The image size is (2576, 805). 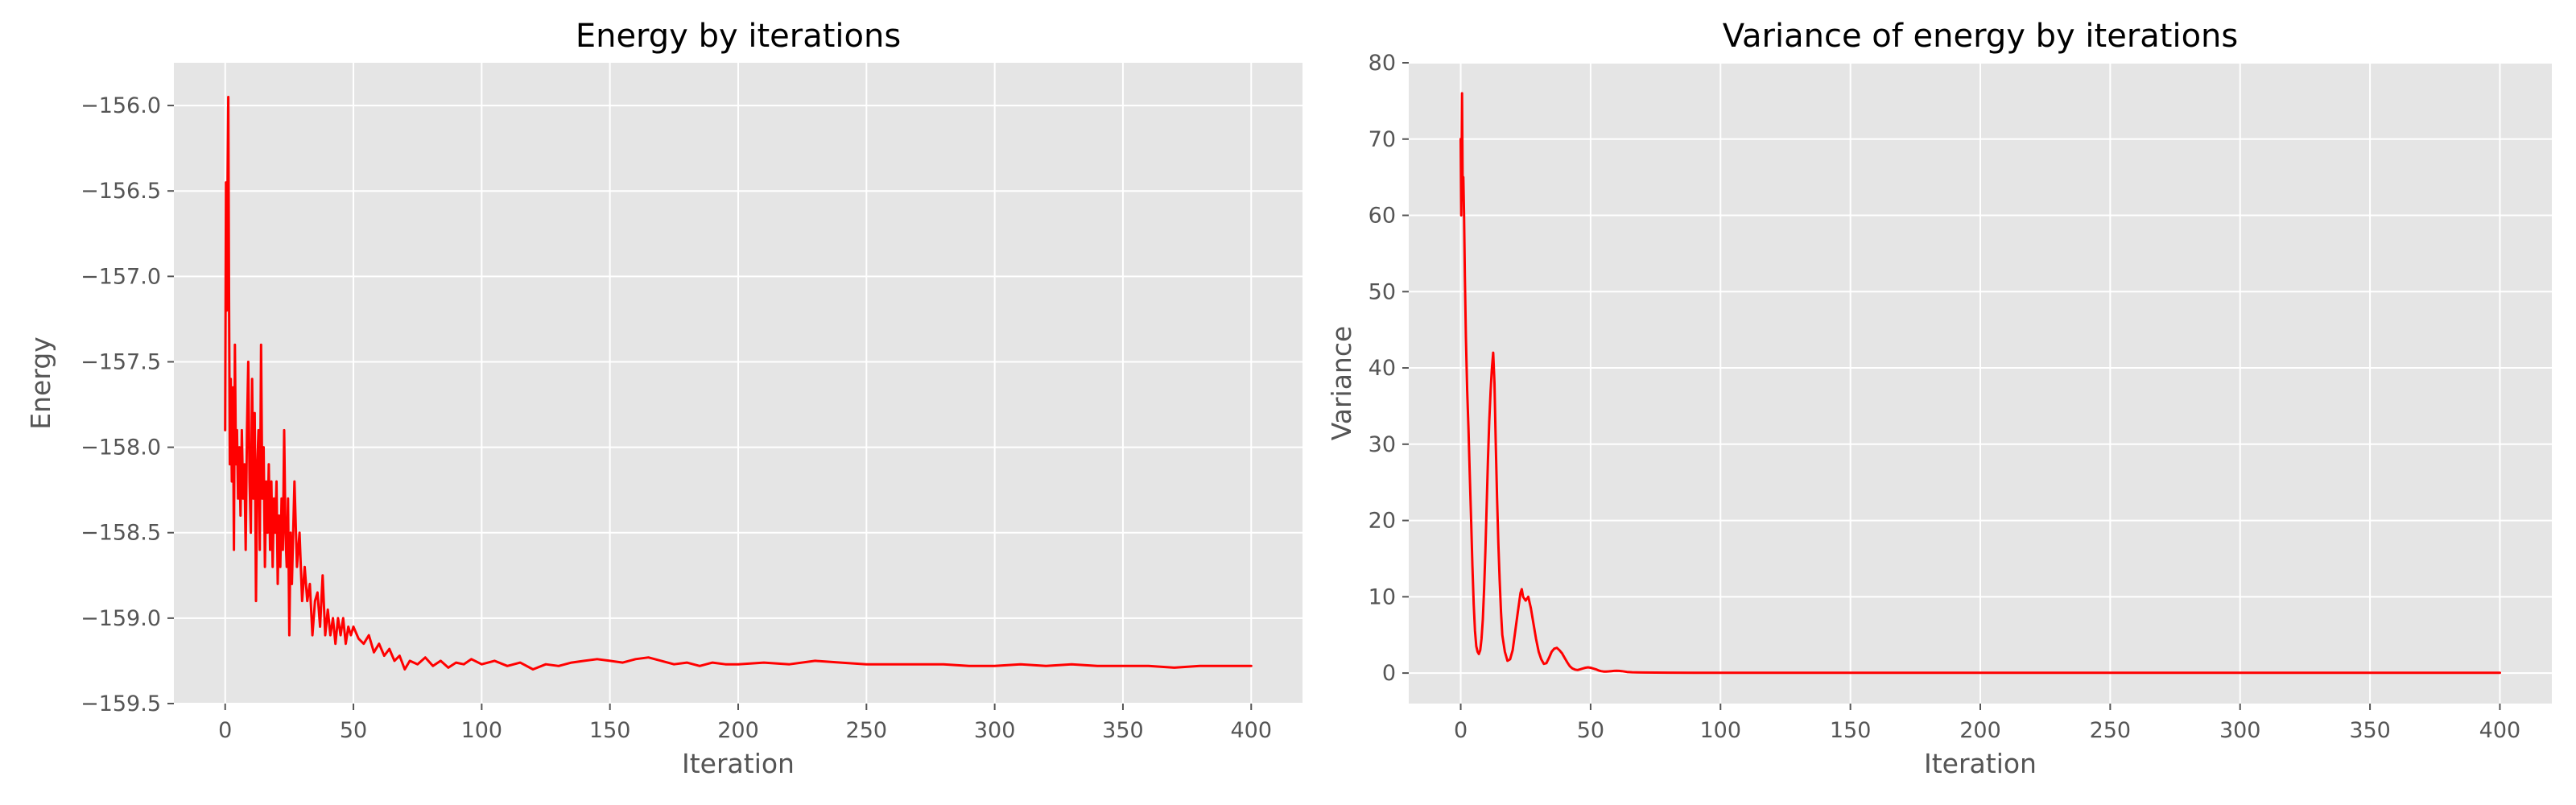 I want to click on variance-x-tick-label: 200, so click(x=1980, y=730).